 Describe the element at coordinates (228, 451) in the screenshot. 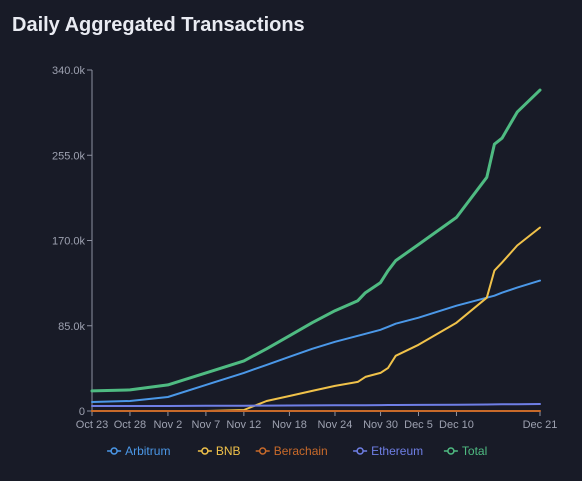

I see `legend-label: BNB` at that location.